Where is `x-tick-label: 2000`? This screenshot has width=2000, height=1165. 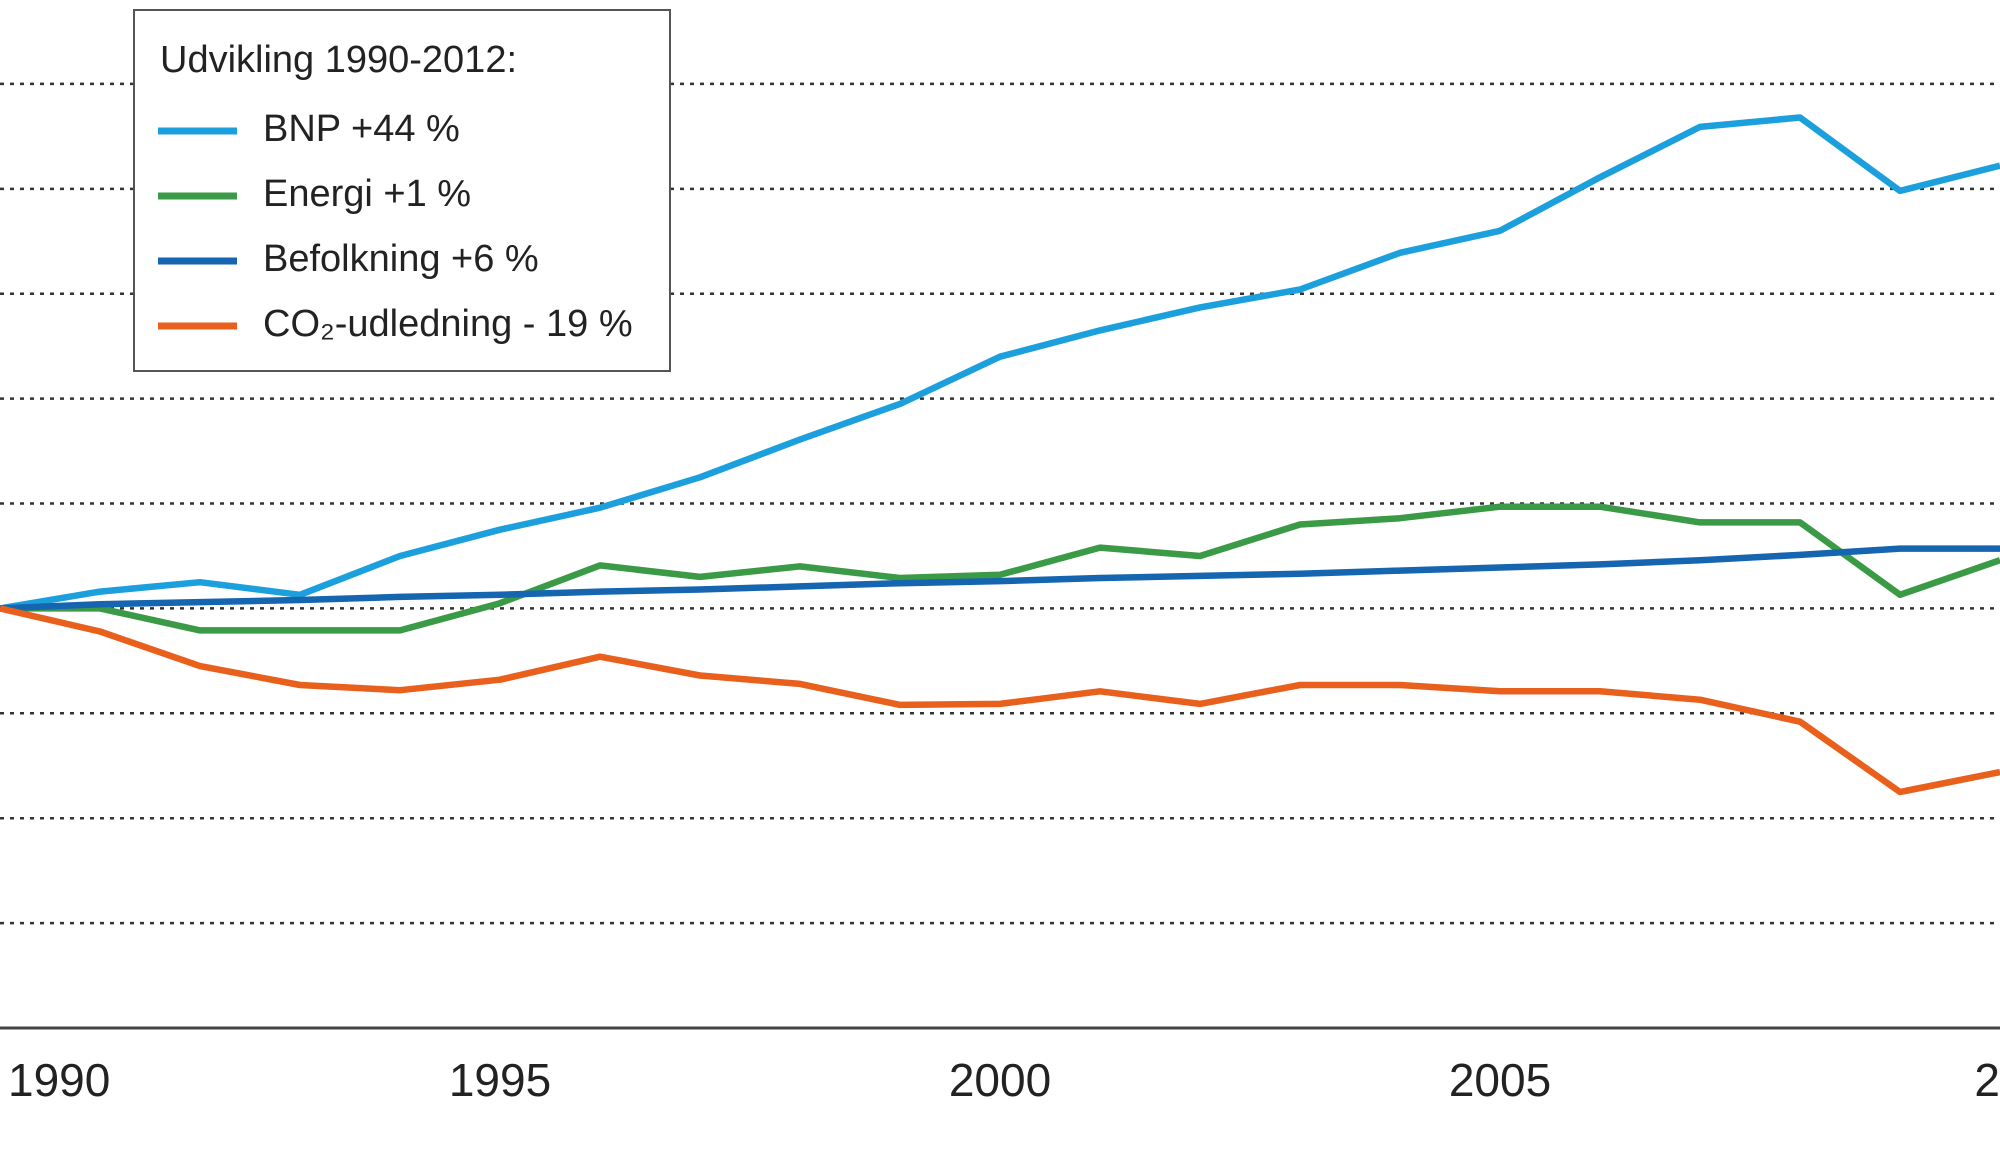 x-tick-label: 2000 is located at coordinates (1000, 1080).